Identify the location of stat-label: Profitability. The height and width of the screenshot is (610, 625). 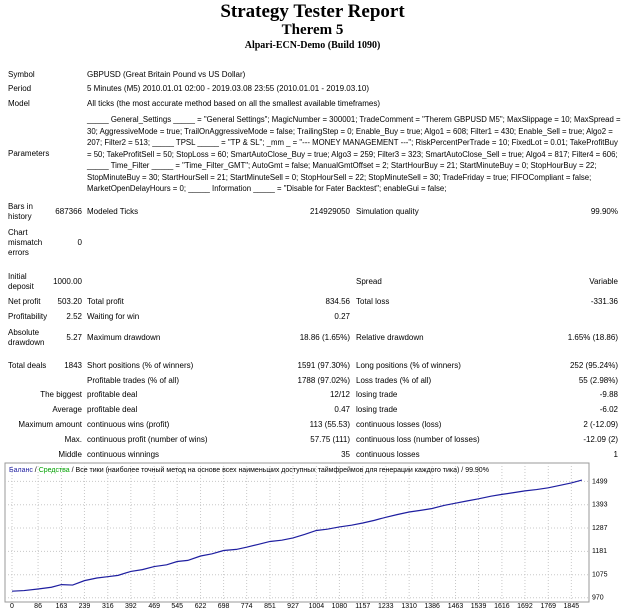
(28, 316).